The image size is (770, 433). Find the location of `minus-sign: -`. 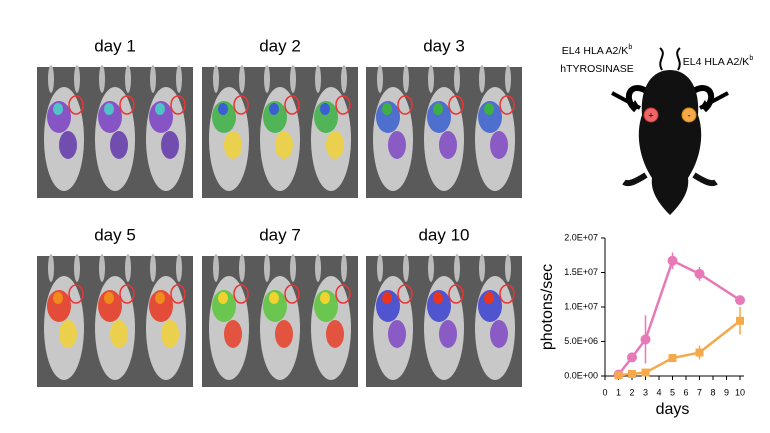

minus-sign: - is located at coordinates (689, 115).